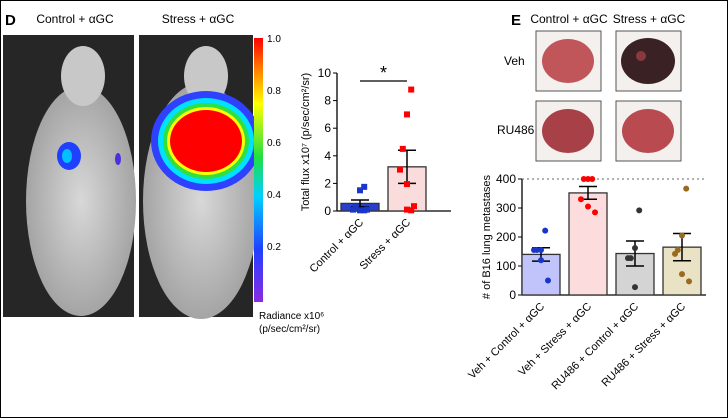 This screenshot has width=728, height=418. Describe the element at coordinates (274, 143) in the screenshot. I see `colorbar-tick: 0.6` at that location.